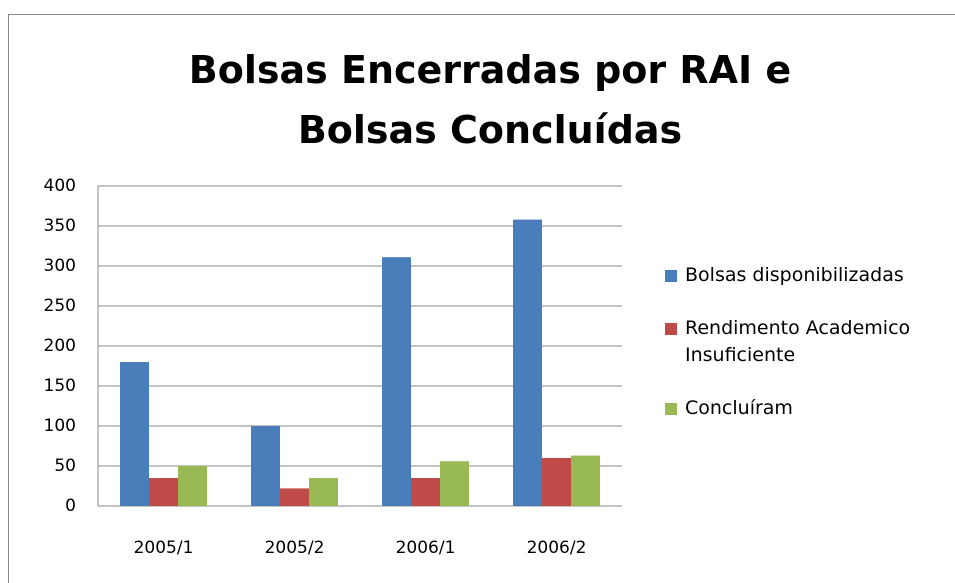  What do you see at coordinates (60, 226) in the screenshot?
I see `y-tick-label: 350` at bounding box center [60, 226].